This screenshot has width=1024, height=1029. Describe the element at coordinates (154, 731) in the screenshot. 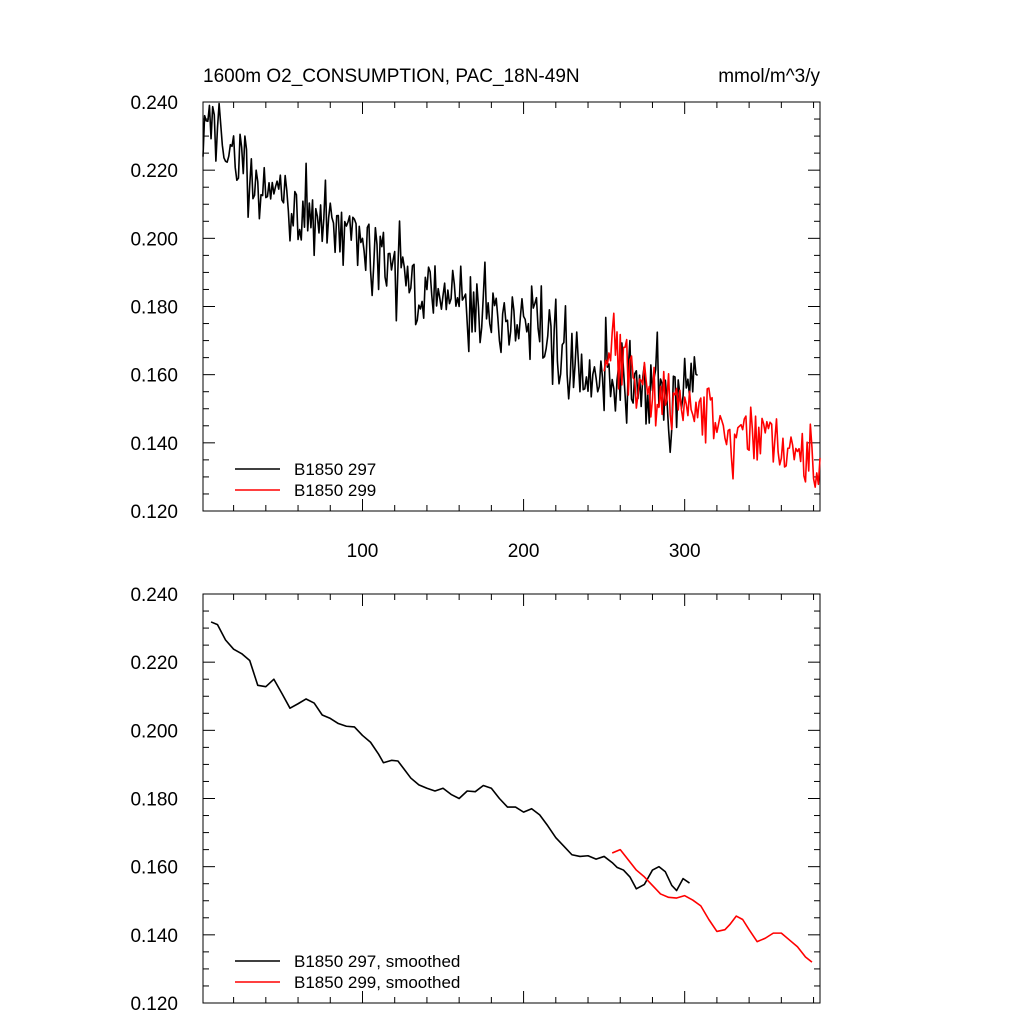

I see `bottom-y-tick-label: 0.200` at that location.